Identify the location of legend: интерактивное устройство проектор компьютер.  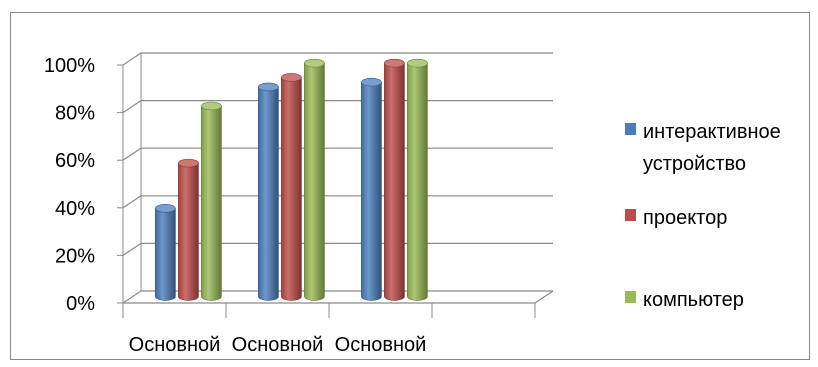
(703, 216).